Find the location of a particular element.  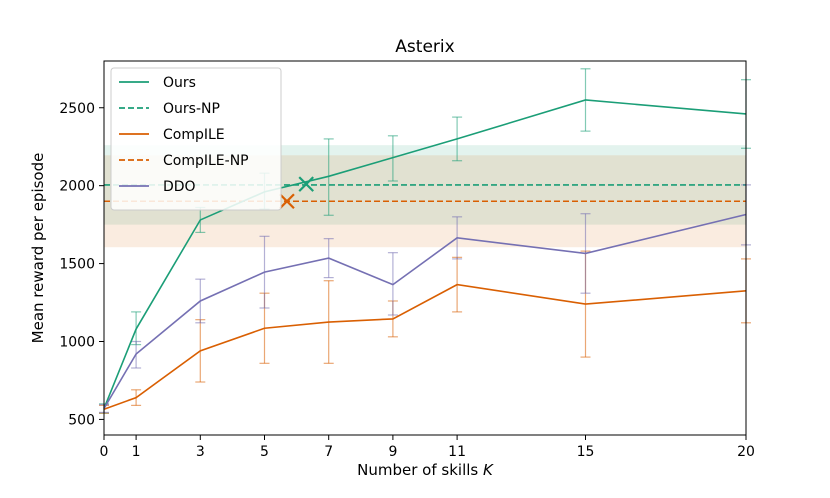

legend-entry: CompILE is located at coordinates (172, 135).